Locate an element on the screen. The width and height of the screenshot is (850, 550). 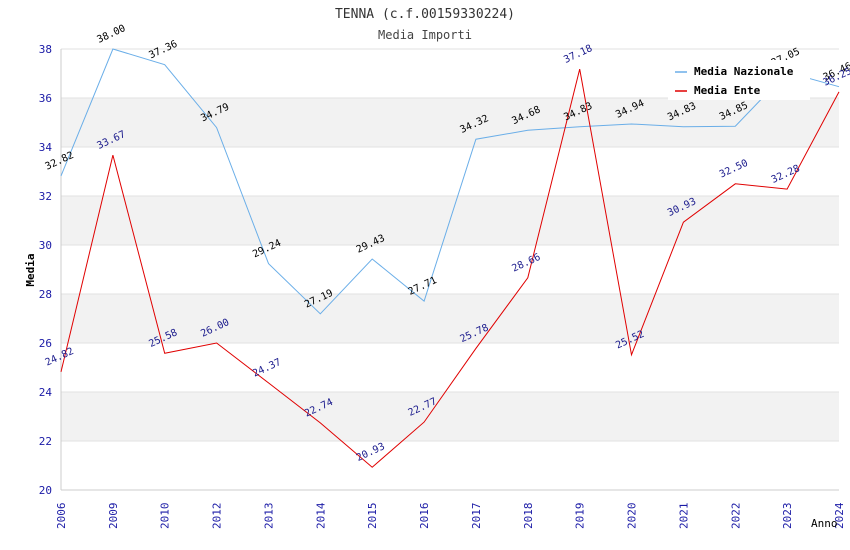
x-axis-title: Anno is located at coordinates (824, 523).